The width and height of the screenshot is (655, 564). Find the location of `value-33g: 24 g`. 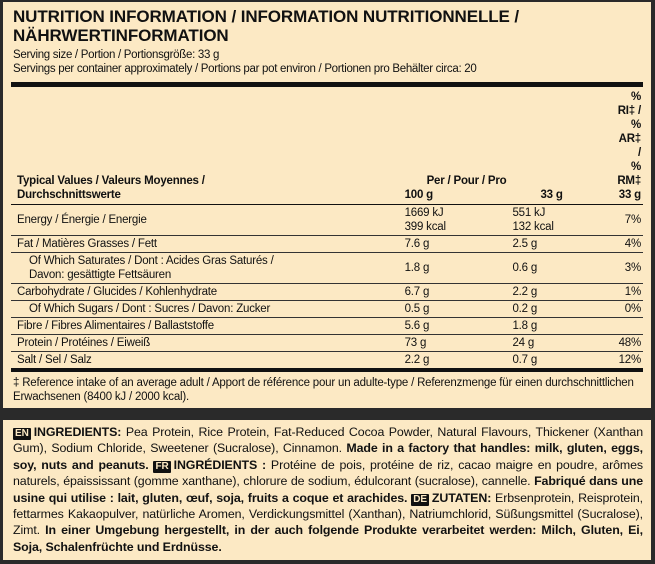

value-33g: 24 g is located at coordinates (523, 343).